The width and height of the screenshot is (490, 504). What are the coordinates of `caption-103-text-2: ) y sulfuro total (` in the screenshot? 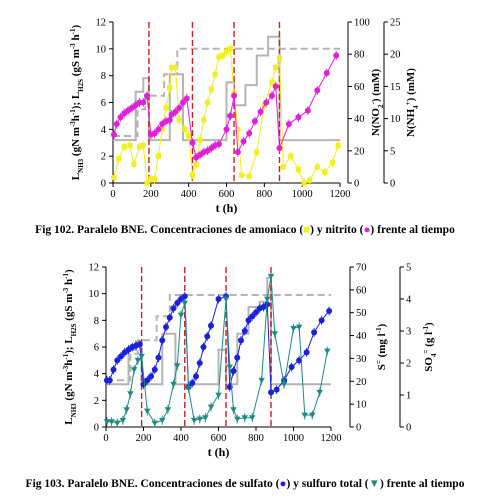 It's located at (327, 484).